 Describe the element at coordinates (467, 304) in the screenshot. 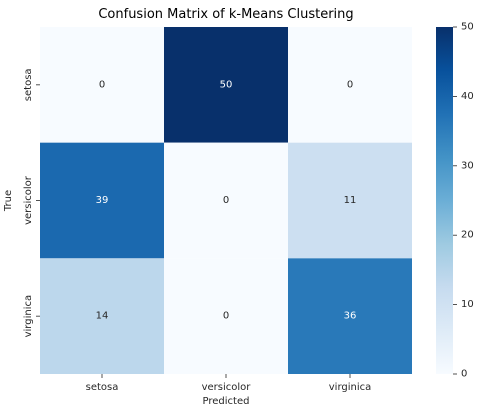

I see `colorbar-tick-label: 10` at that location.